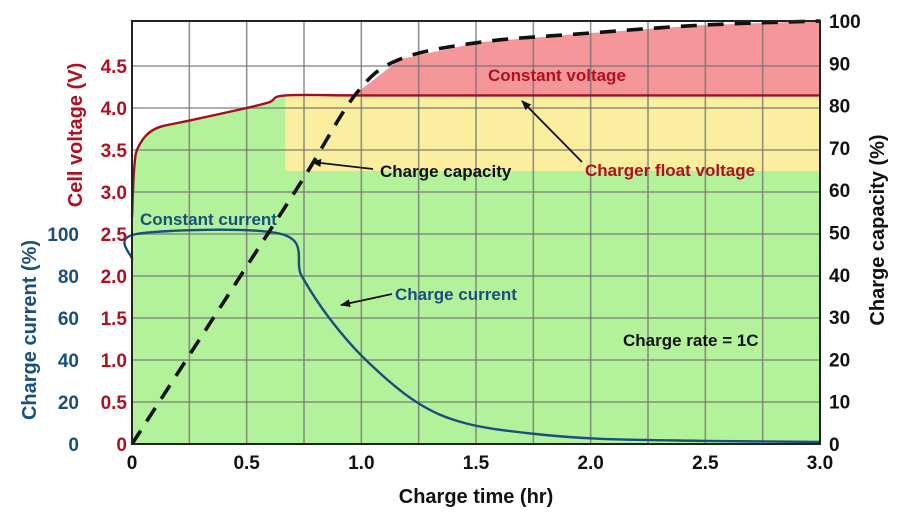  Describe the element at coordinates (73, 445) in the screenshot. I see `current-tick: 0` at that location.